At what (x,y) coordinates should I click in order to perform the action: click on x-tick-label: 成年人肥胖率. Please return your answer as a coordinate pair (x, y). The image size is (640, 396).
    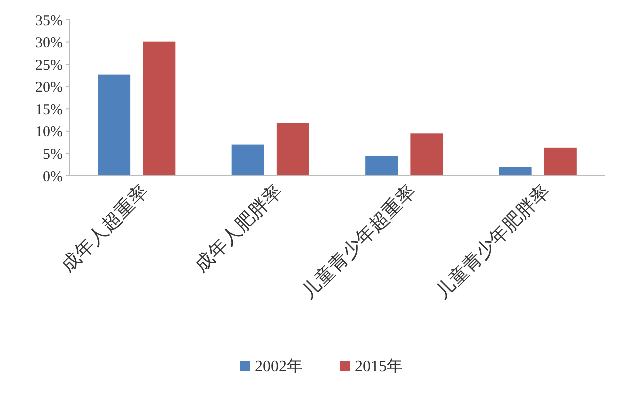
    Looking at the image, I should click on (238, 228).